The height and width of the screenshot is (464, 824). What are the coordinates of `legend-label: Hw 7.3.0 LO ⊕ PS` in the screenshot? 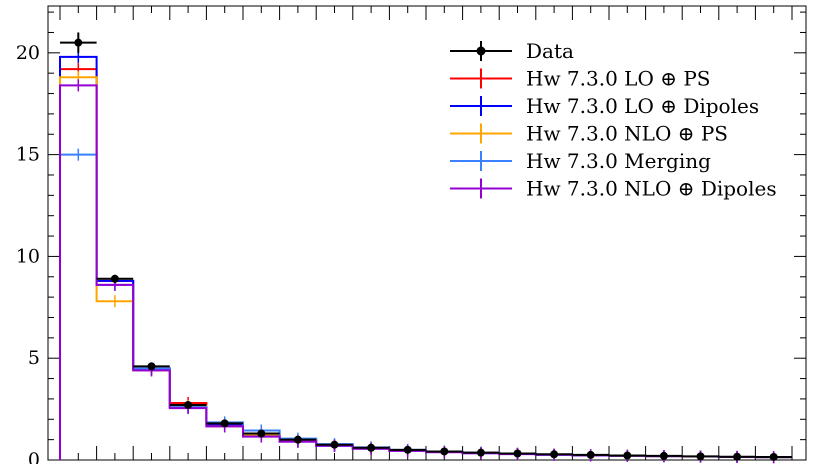 It's located at (618, 79).